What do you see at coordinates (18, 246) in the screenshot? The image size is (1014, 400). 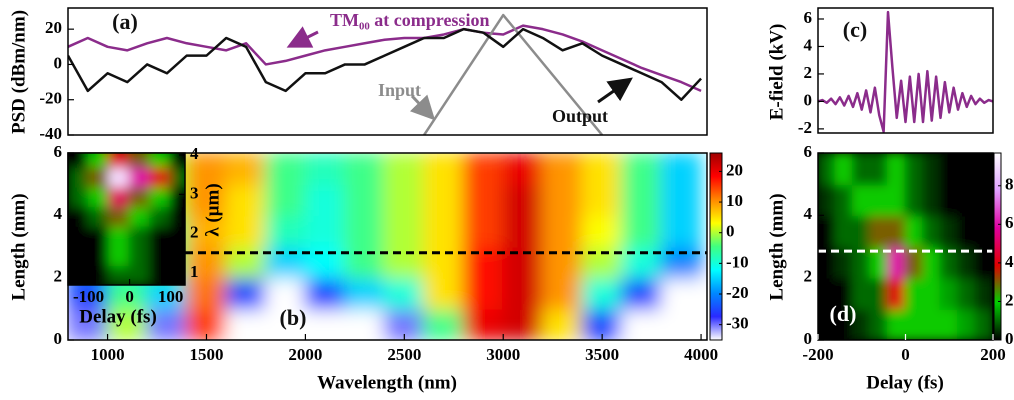 I see `y-axis-label: Length (mm)` at bounding box center [18, 246].